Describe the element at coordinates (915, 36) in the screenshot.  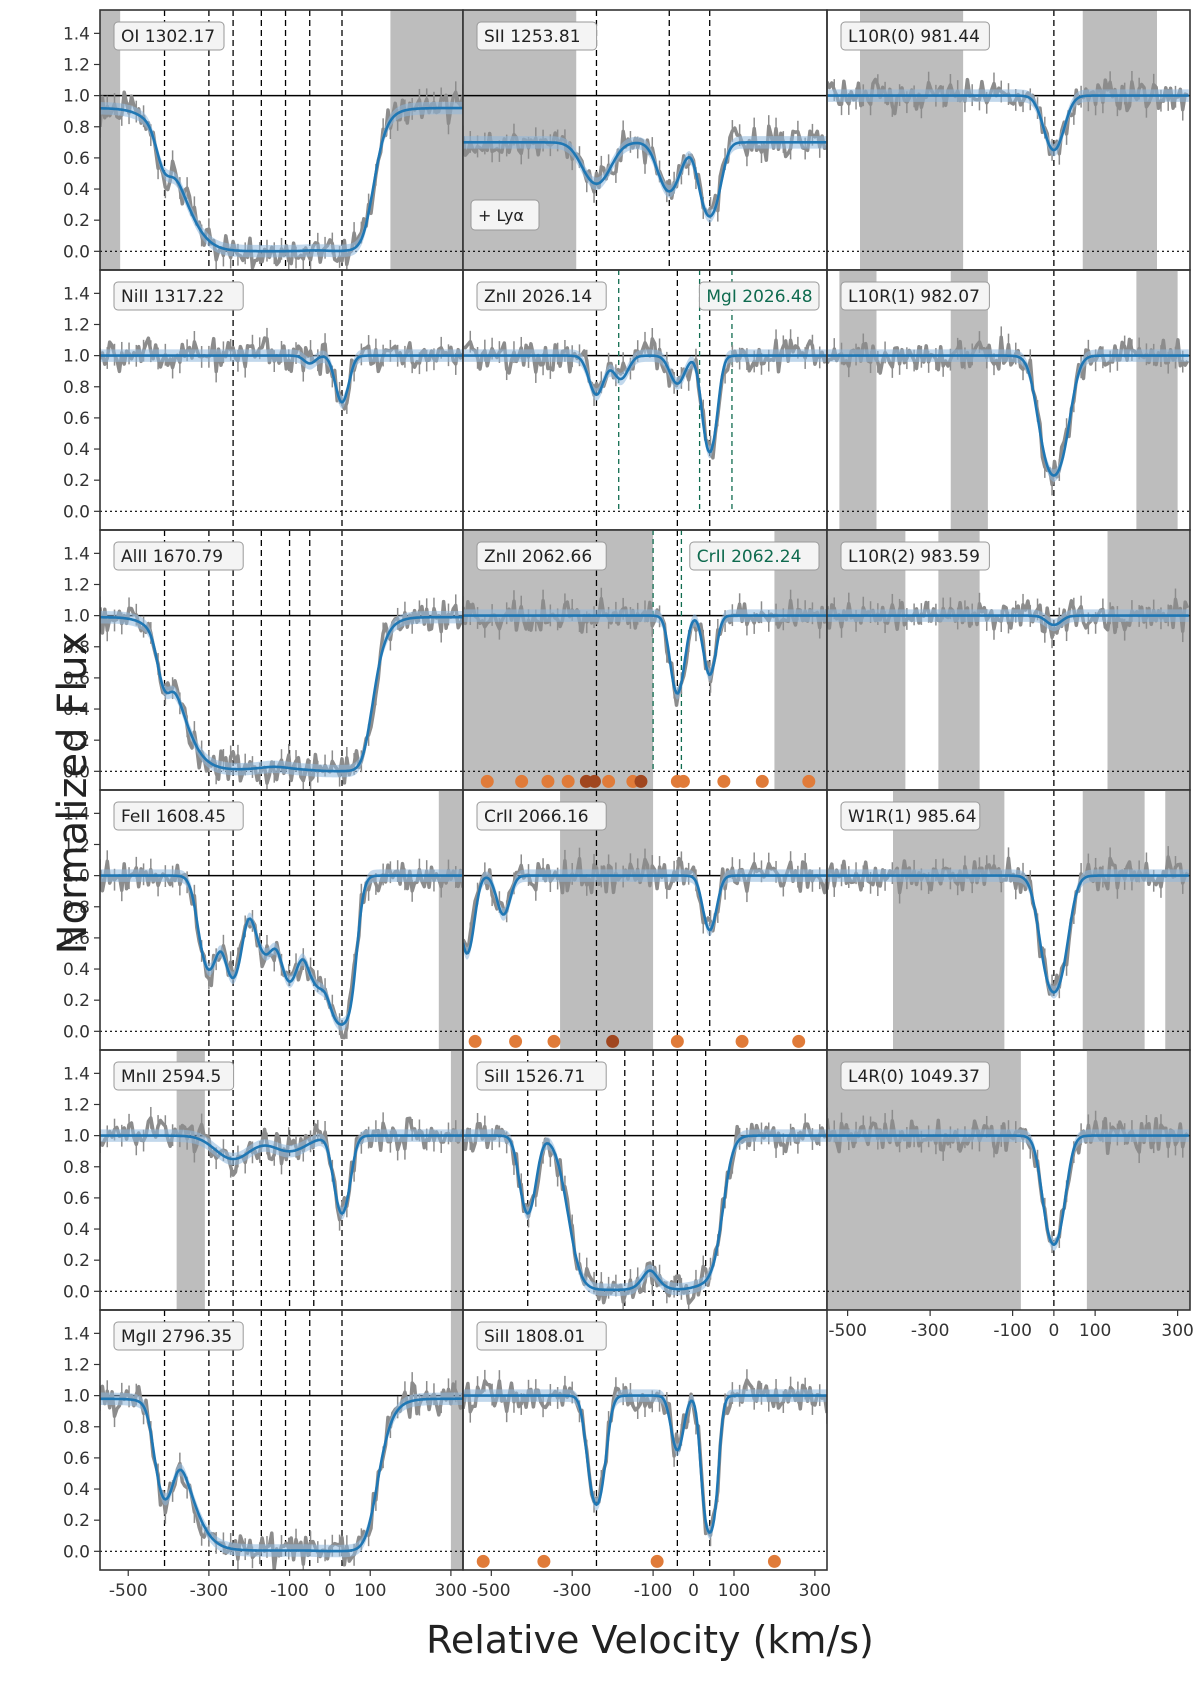
I see `panel-label: L10R(0) 981.44` at that location.